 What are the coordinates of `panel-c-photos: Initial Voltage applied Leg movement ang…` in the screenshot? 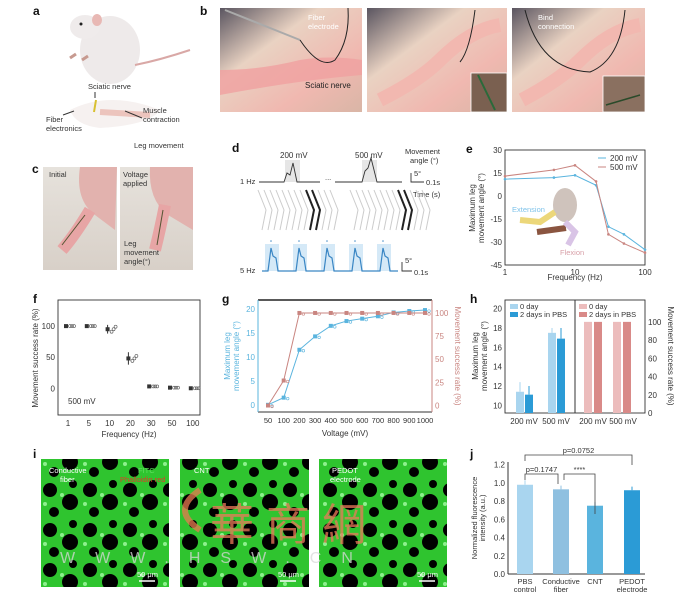 It's located at (118, 218).